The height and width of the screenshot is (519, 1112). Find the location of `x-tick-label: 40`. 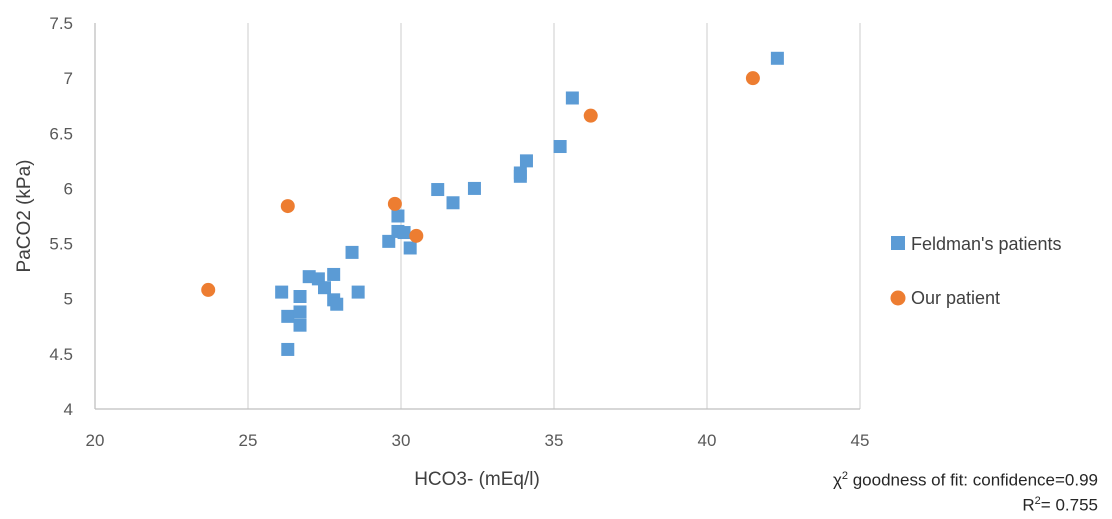

x-tick-label: 40 is located at coordinates (707, 440).